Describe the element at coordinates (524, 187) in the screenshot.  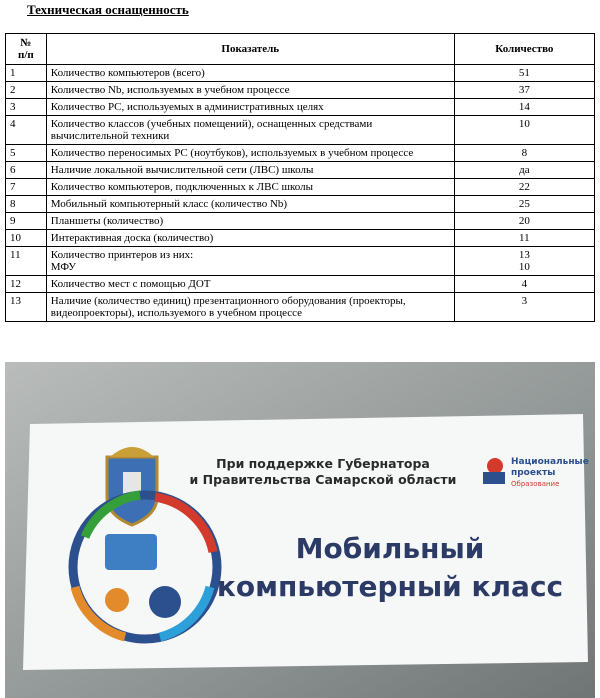
I see `table-cell: 22` at that location.